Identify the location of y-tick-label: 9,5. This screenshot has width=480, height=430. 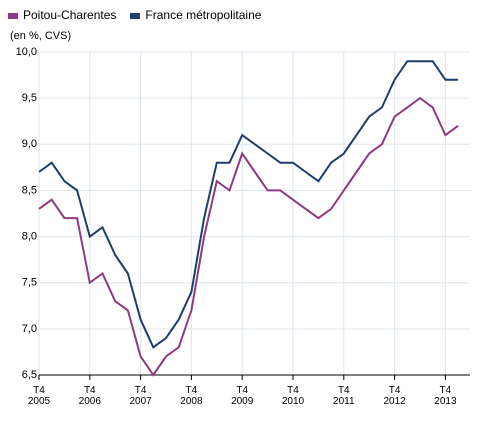
(29, 98).